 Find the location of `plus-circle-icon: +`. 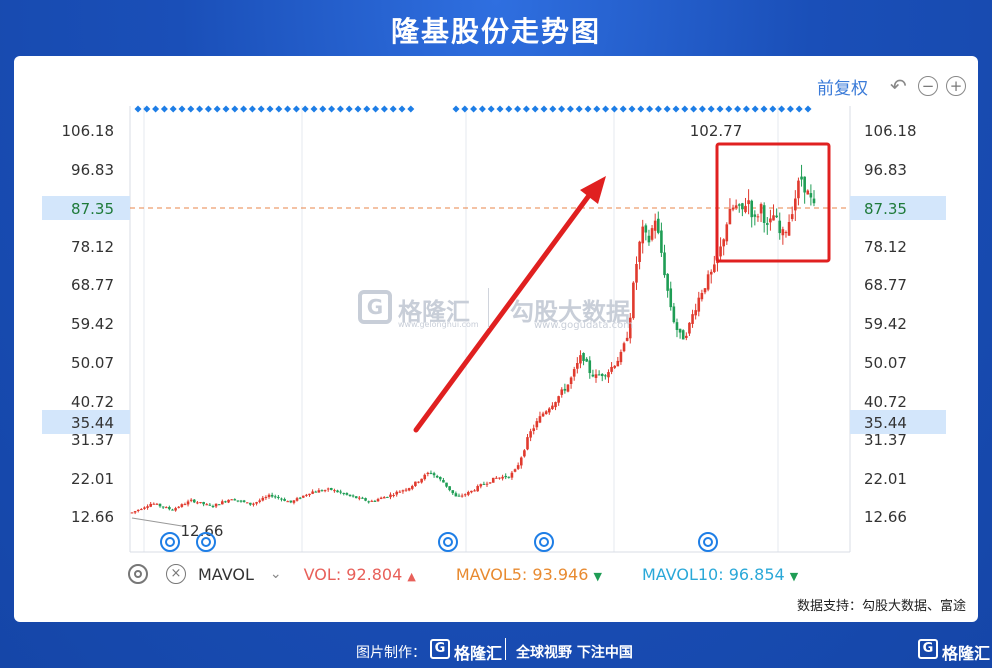

plus-circle-icon: + is located at coordinates (956, 86).